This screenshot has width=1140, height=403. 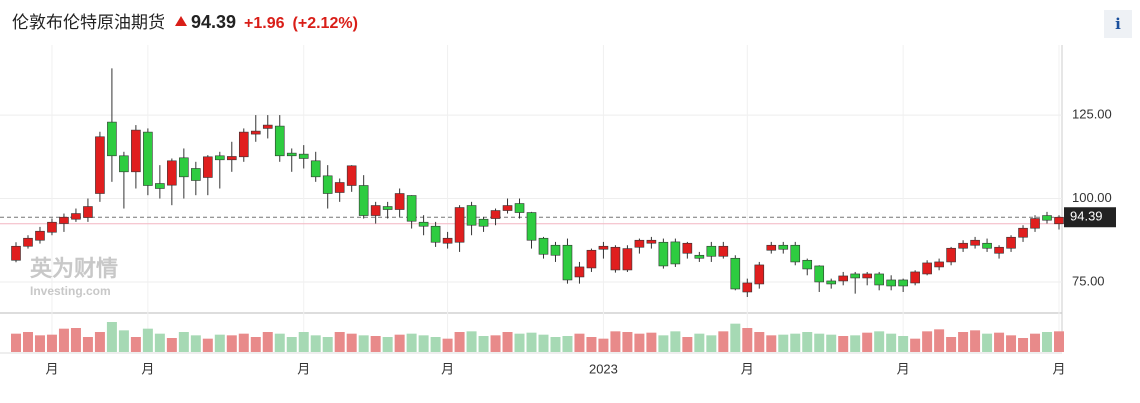 I want to click on x-tick-label: 2023, so click(x=603, y=368).